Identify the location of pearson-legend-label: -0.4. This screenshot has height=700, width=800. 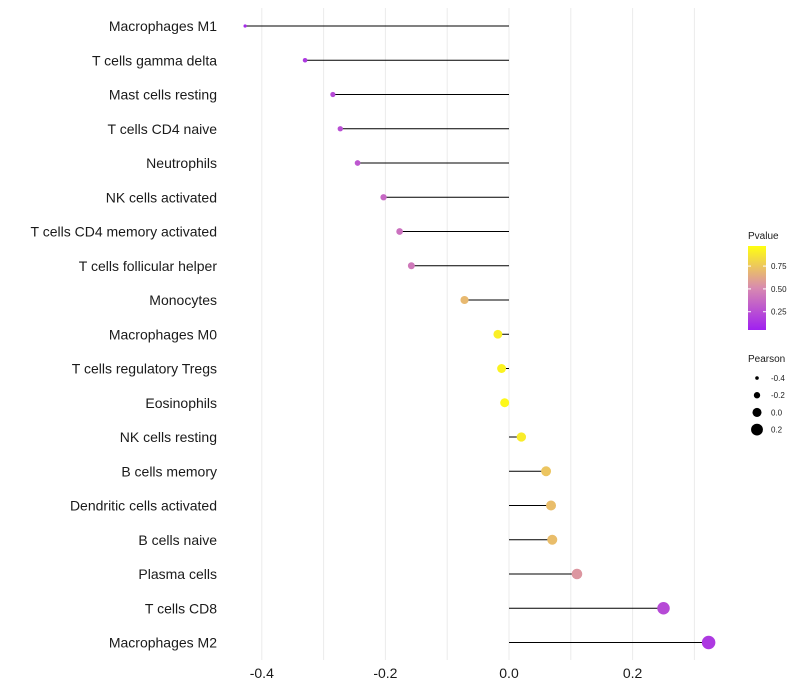
(778, 378).